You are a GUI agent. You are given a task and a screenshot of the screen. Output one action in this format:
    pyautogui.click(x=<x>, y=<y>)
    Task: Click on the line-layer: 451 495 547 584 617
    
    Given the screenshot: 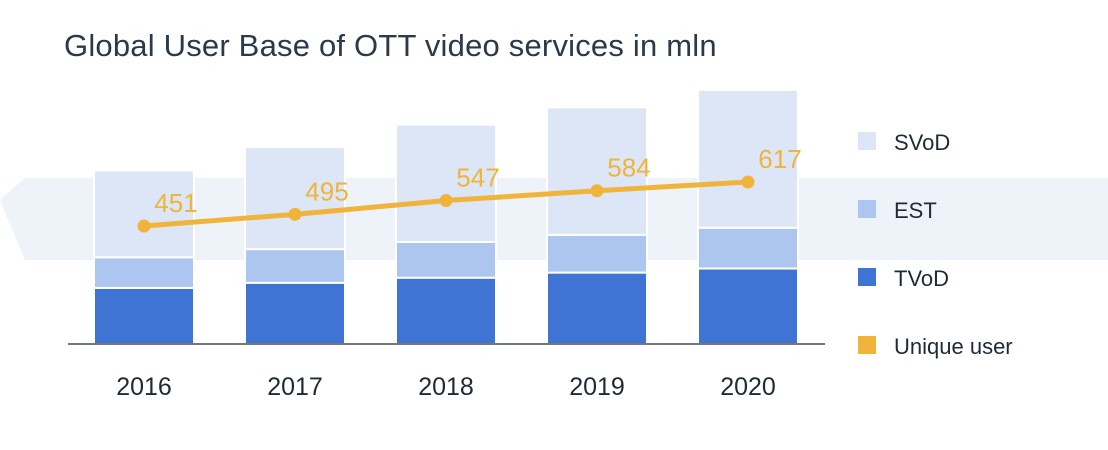 What is the action you would take?
    pyautogui.click(x=469, y=188)
    